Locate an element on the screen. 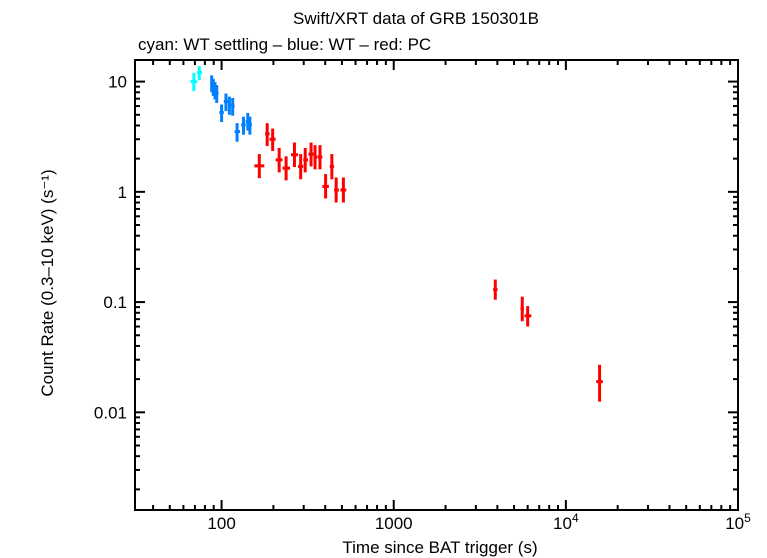 This screenshot has width=767, height=558. x-tick-label: 10⁴ is located at coordinates (566, 522).